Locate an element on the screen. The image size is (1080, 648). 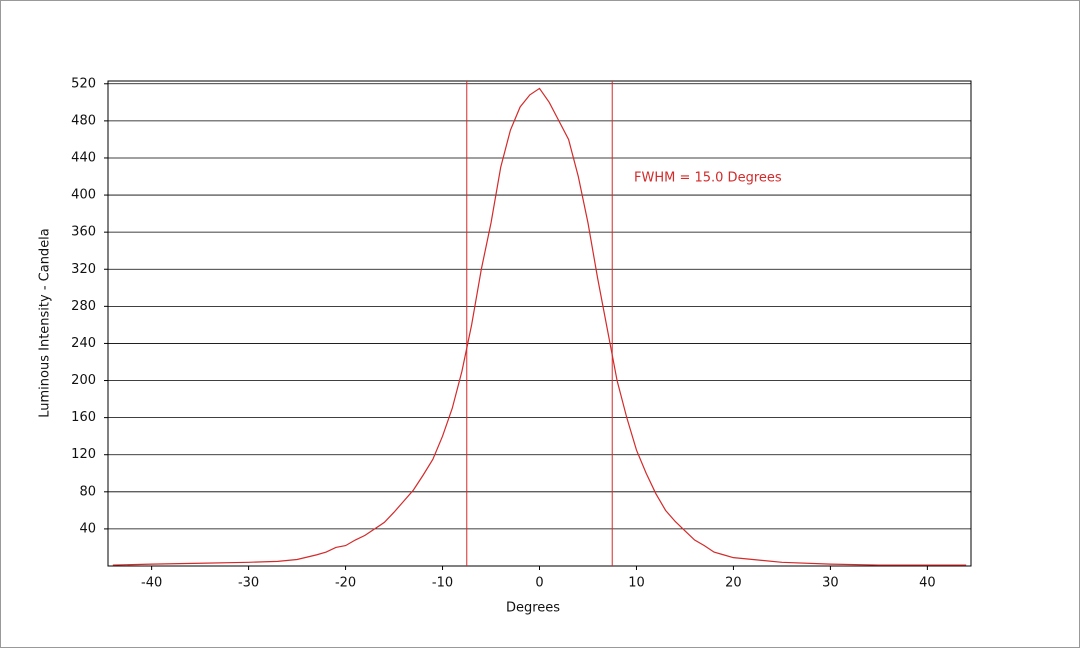
y-tick-label: 360 is located at coordinates (83, 232).